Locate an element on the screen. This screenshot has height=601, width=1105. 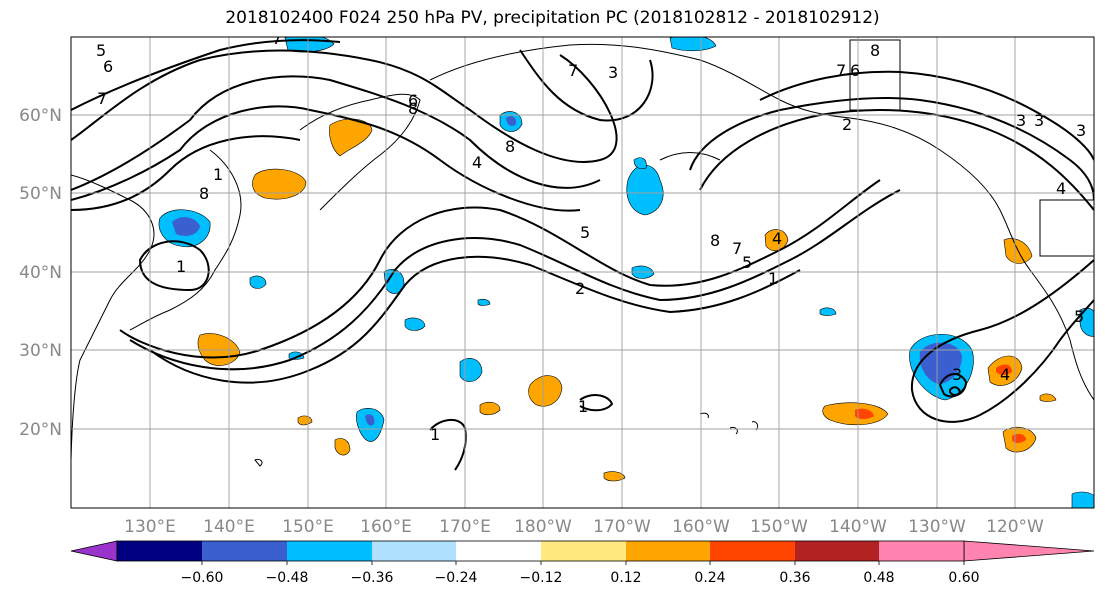
lon-label: 170°W is located at coordinates (622, 527).